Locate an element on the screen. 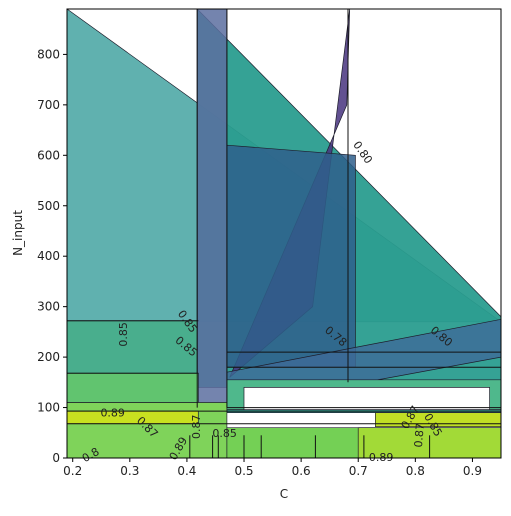 This screenshot has width=511, height=516. y-axis: 0 100 200 300 400 500 600 700 800 is located at coordinates (52, 256).